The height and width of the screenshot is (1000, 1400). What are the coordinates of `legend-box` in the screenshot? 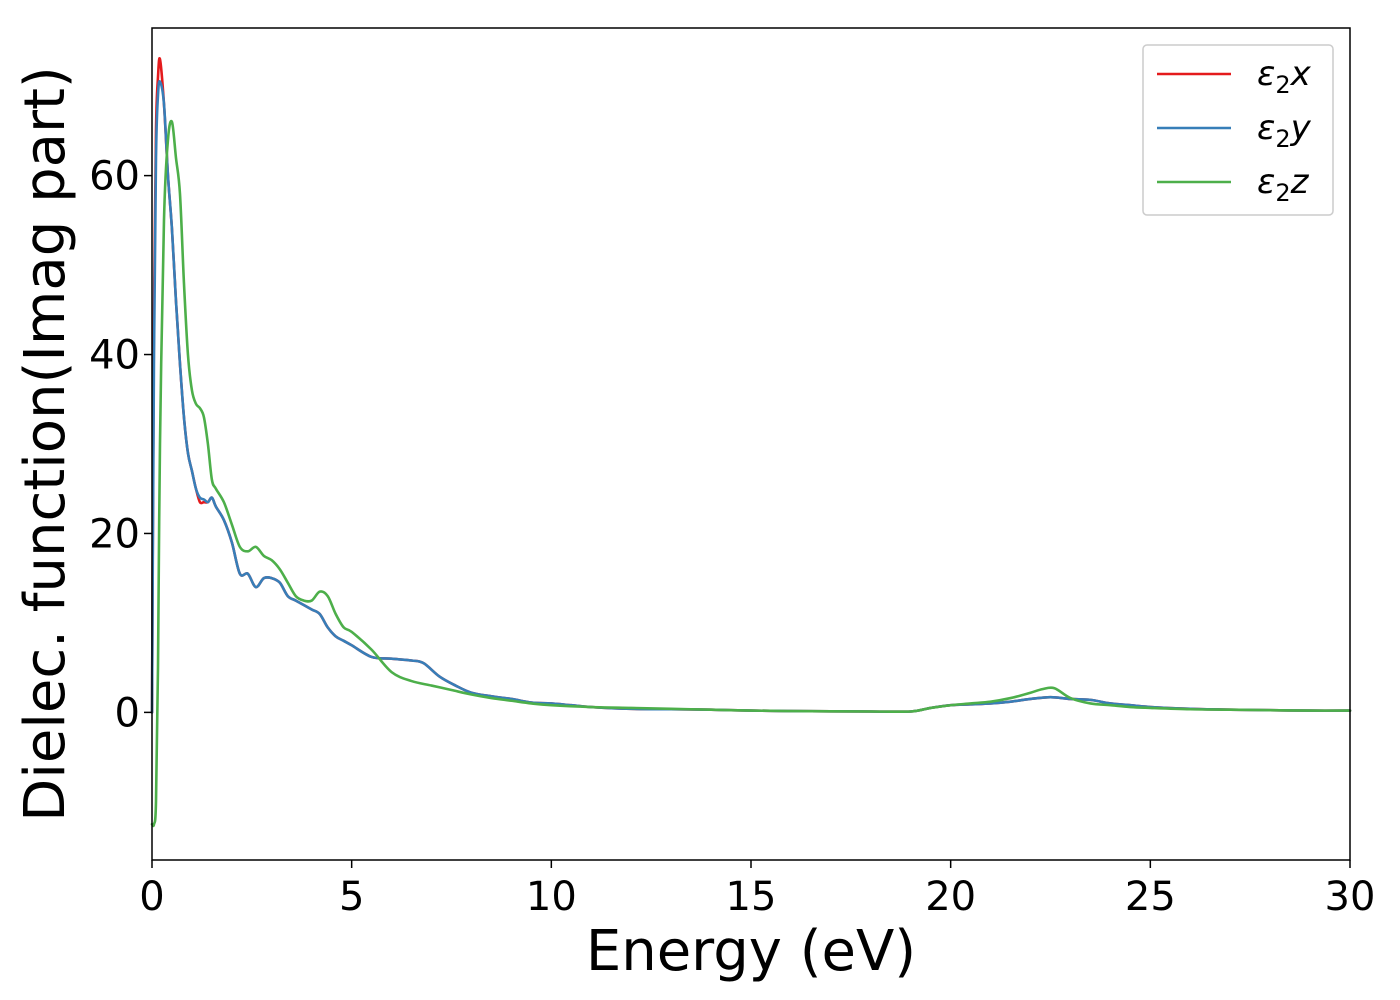 It's located at (1238, 130).